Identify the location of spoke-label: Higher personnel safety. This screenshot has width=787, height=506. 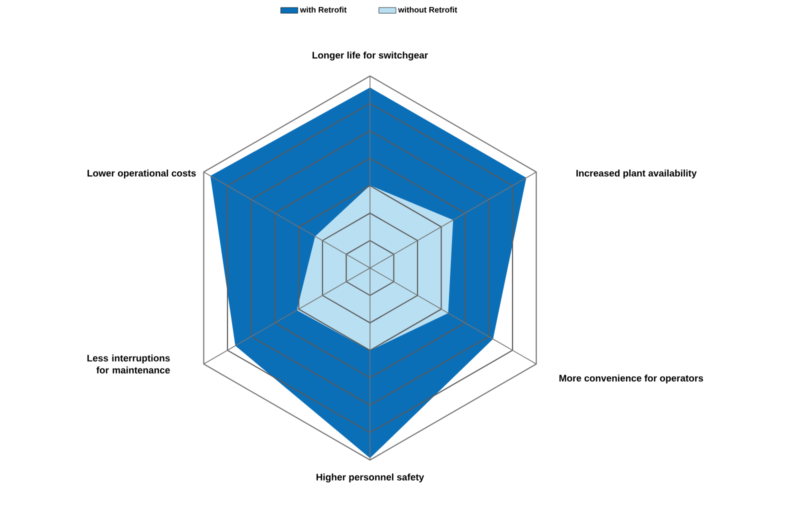
(370, 478).